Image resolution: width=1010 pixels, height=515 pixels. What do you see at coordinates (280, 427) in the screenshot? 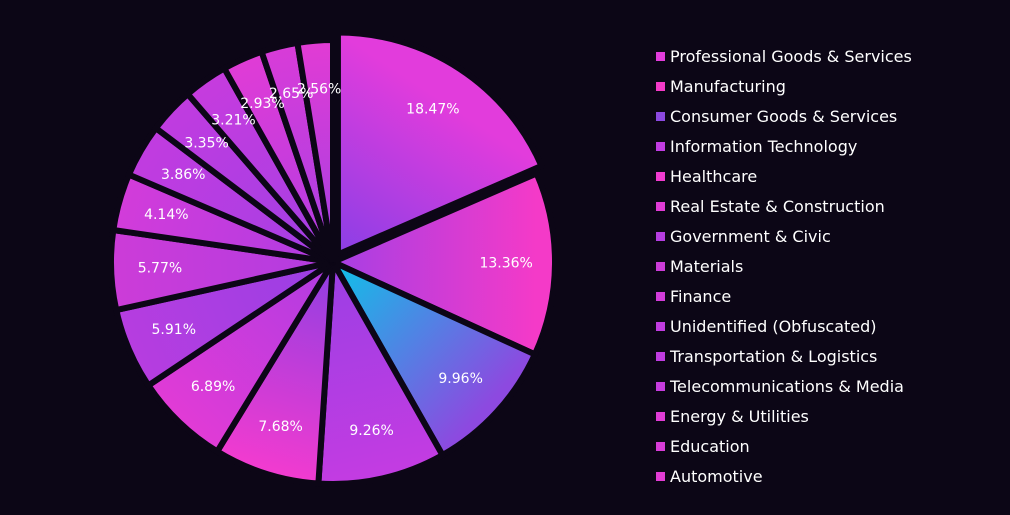
I see `slice-value-label-5: 7.68%` at bounding box center [280, 427].